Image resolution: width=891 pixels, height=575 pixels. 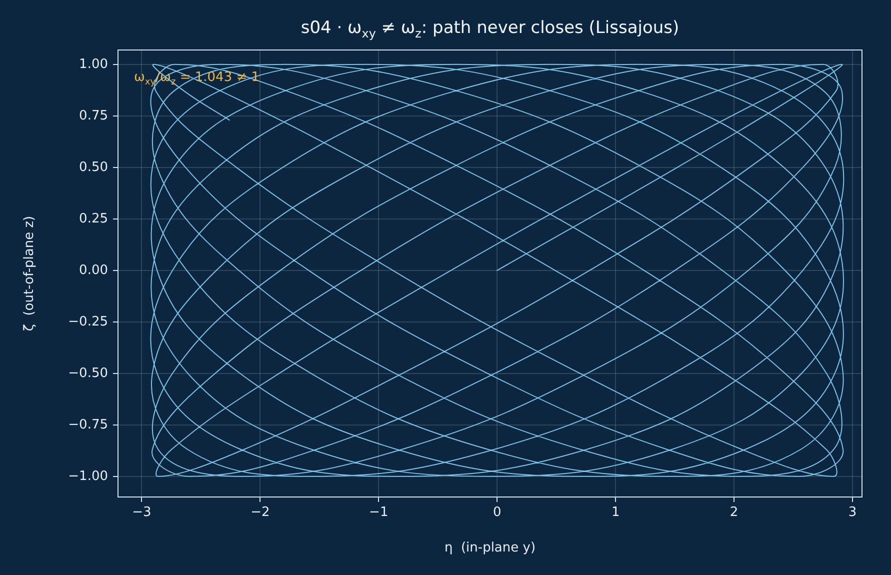 I want to click on x-tick-label: −2, so click(x=260, y=512).